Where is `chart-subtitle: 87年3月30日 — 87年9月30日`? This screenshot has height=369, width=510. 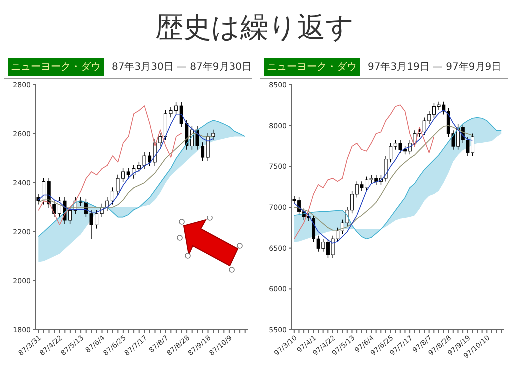 chart-subtitle: 87年3月30日 — 87年9月30日 is located at coordinates (182, 67).